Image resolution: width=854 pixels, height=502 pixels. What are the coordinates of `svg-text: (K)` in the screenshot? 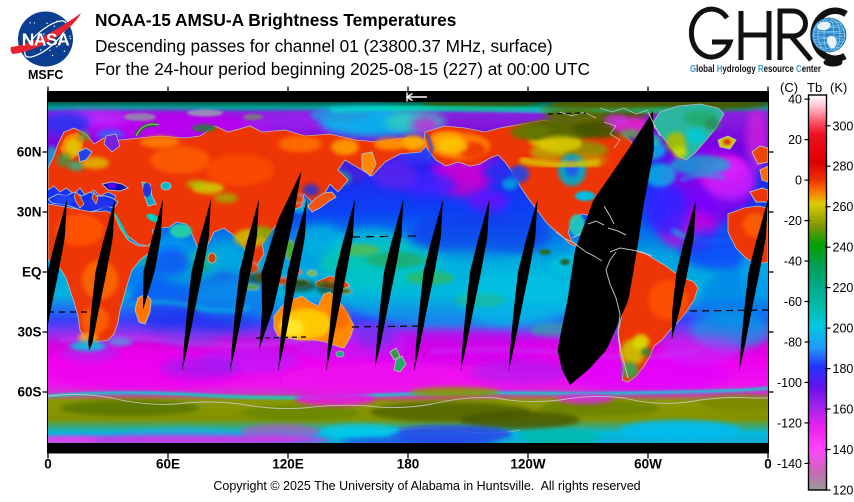 It's located at (838, 87).